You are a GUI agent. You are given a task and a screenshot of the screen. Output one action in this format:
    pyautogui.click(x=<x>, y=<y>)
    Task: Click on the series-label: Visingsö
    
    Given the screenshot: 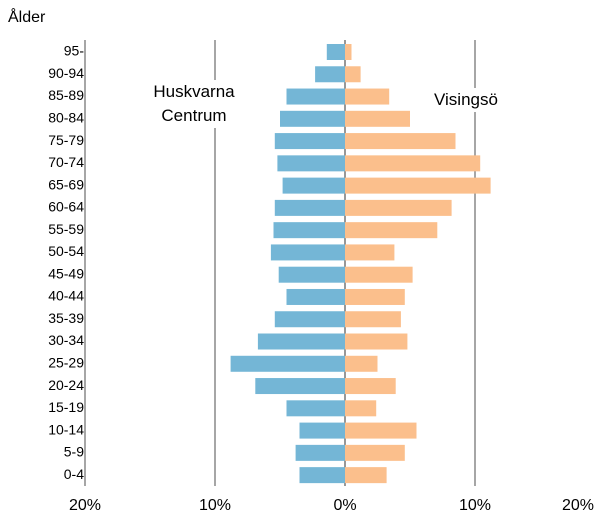 What is the action you would take?
    pyautogui.click(x=466, y=100)
    